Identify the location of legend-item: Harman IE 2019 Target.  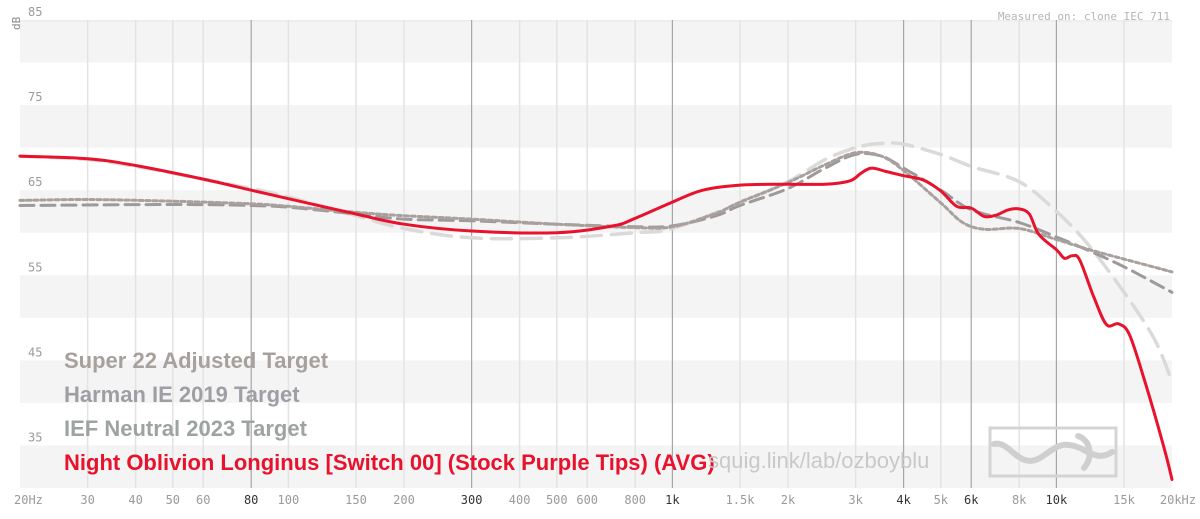
(182, 394).